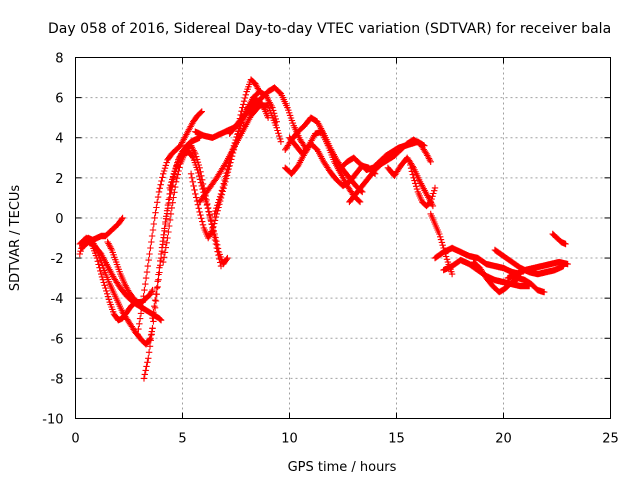  What do you see at coordinates (57, 259) in the screenshot?
I see `y-tick-label: -2` at bounding box center [57, 259].